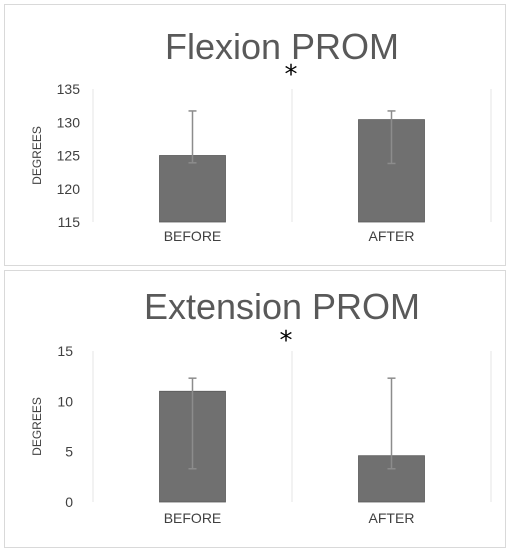 This screenshot has height=552, width=510. I want to click on flexion-y-axis-label: DEGREES, so click(37, 155).